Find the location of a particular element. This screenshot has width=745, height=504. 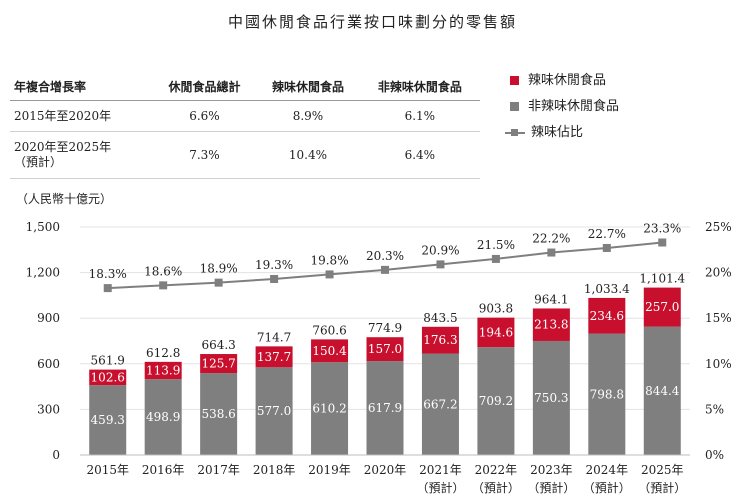

share-label: 19.3% is located at coordinates (274, 265).